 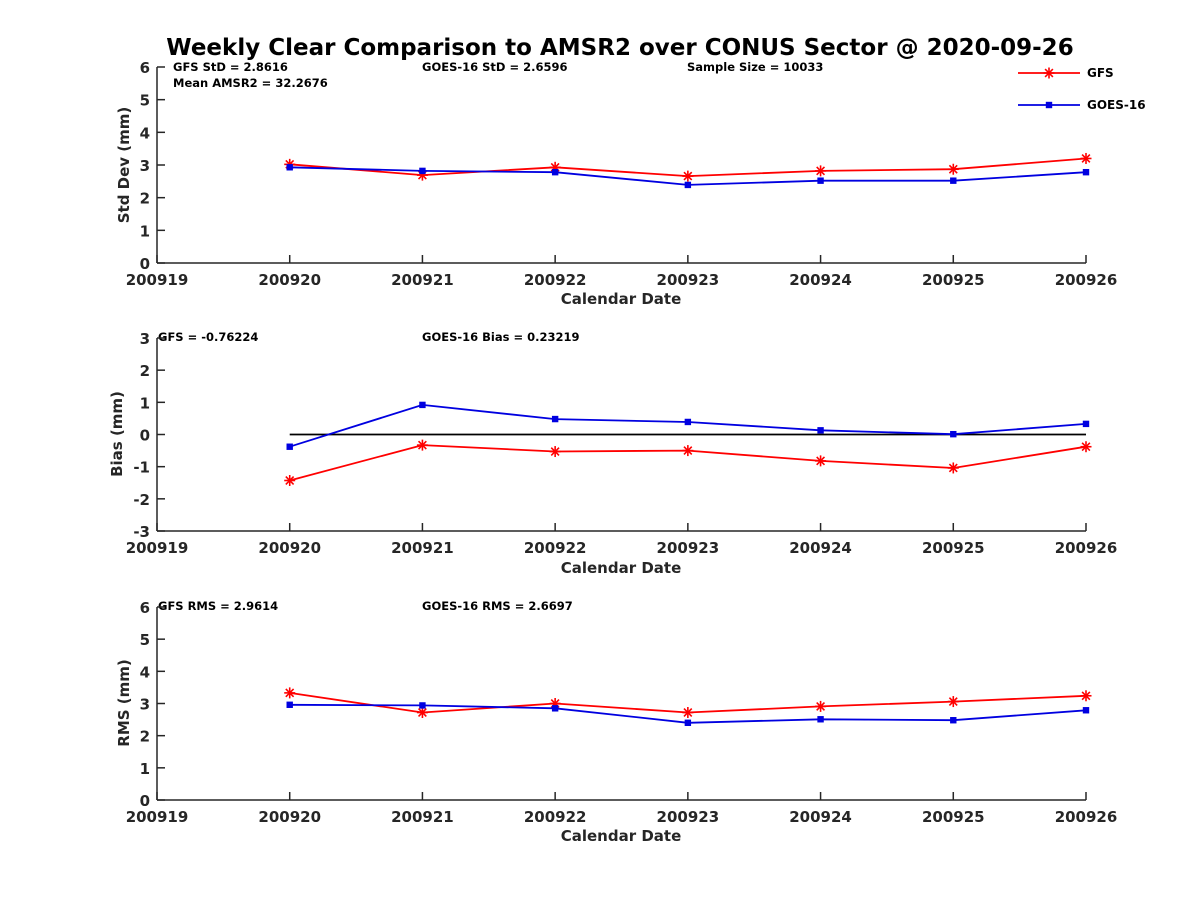 I want to click on legend-marker-symbol, so click(x=1049, y=73).